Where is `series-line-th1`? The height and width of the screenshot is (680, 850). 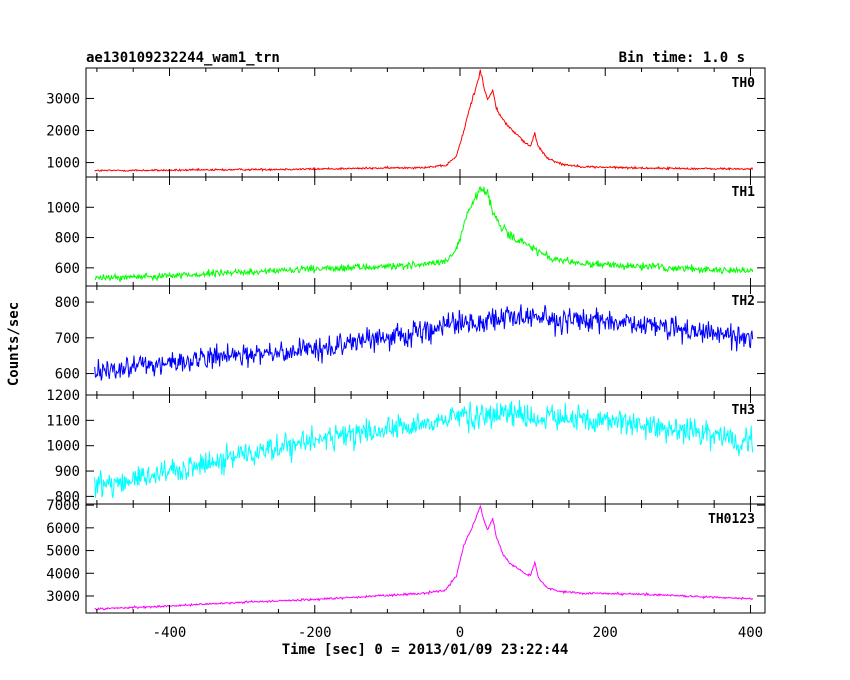 series-line-th1 is located at coordinates (424, 234).